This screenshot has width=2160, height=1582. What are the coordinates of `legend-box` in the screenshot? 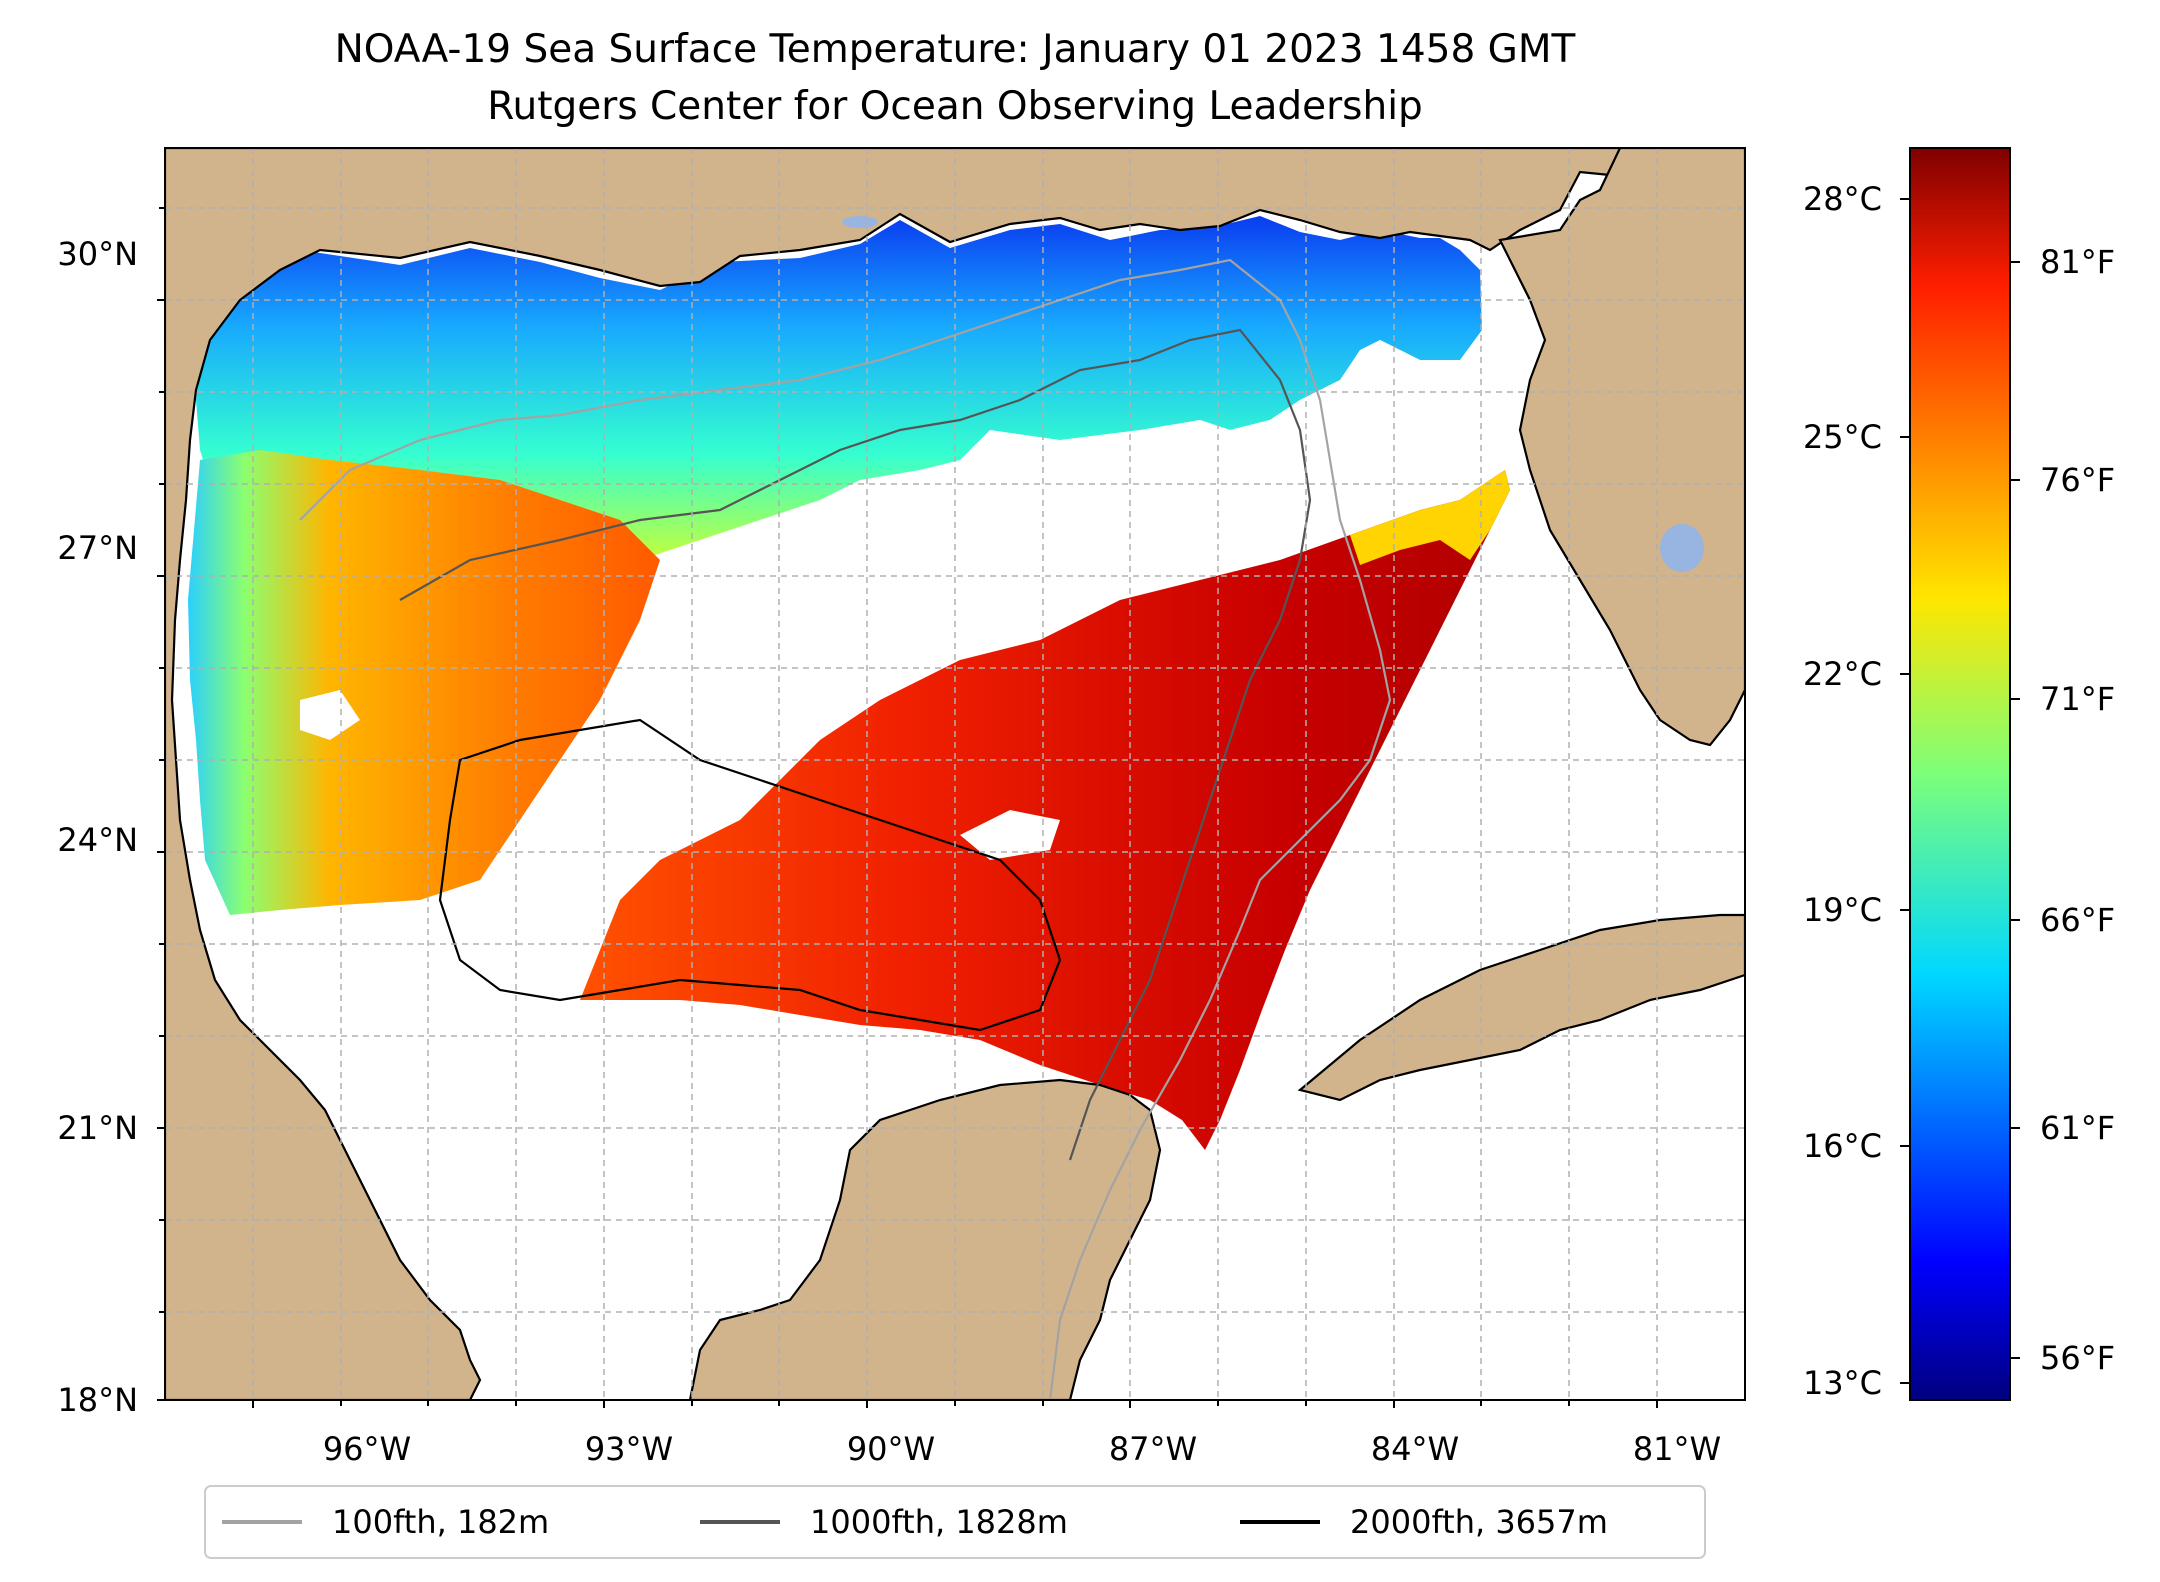 It's located at (955, 1522).